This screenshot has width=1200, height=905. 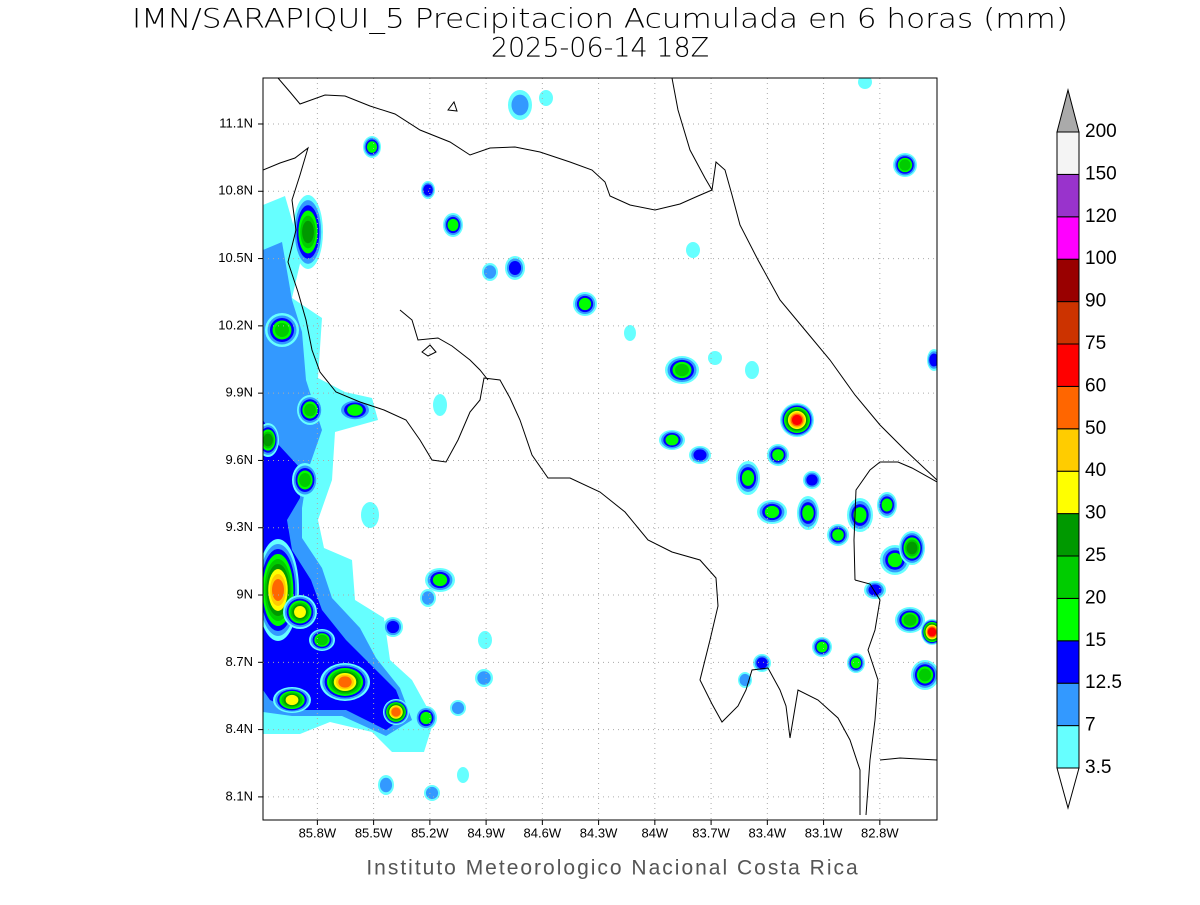 I want to click on x-tick-label: 83.7W, so click(x=711, y=832).